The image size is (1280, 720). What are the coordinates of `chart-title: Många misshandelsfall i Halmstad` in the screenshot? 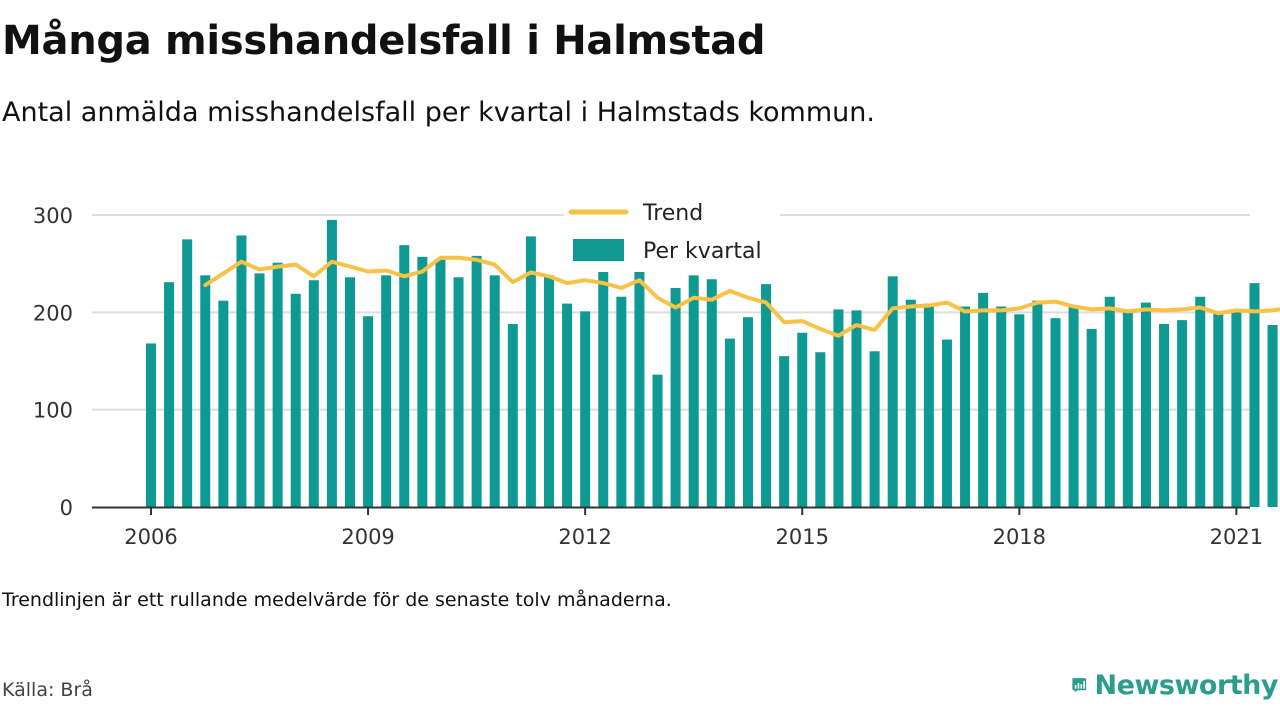 It's located at (384, 41).